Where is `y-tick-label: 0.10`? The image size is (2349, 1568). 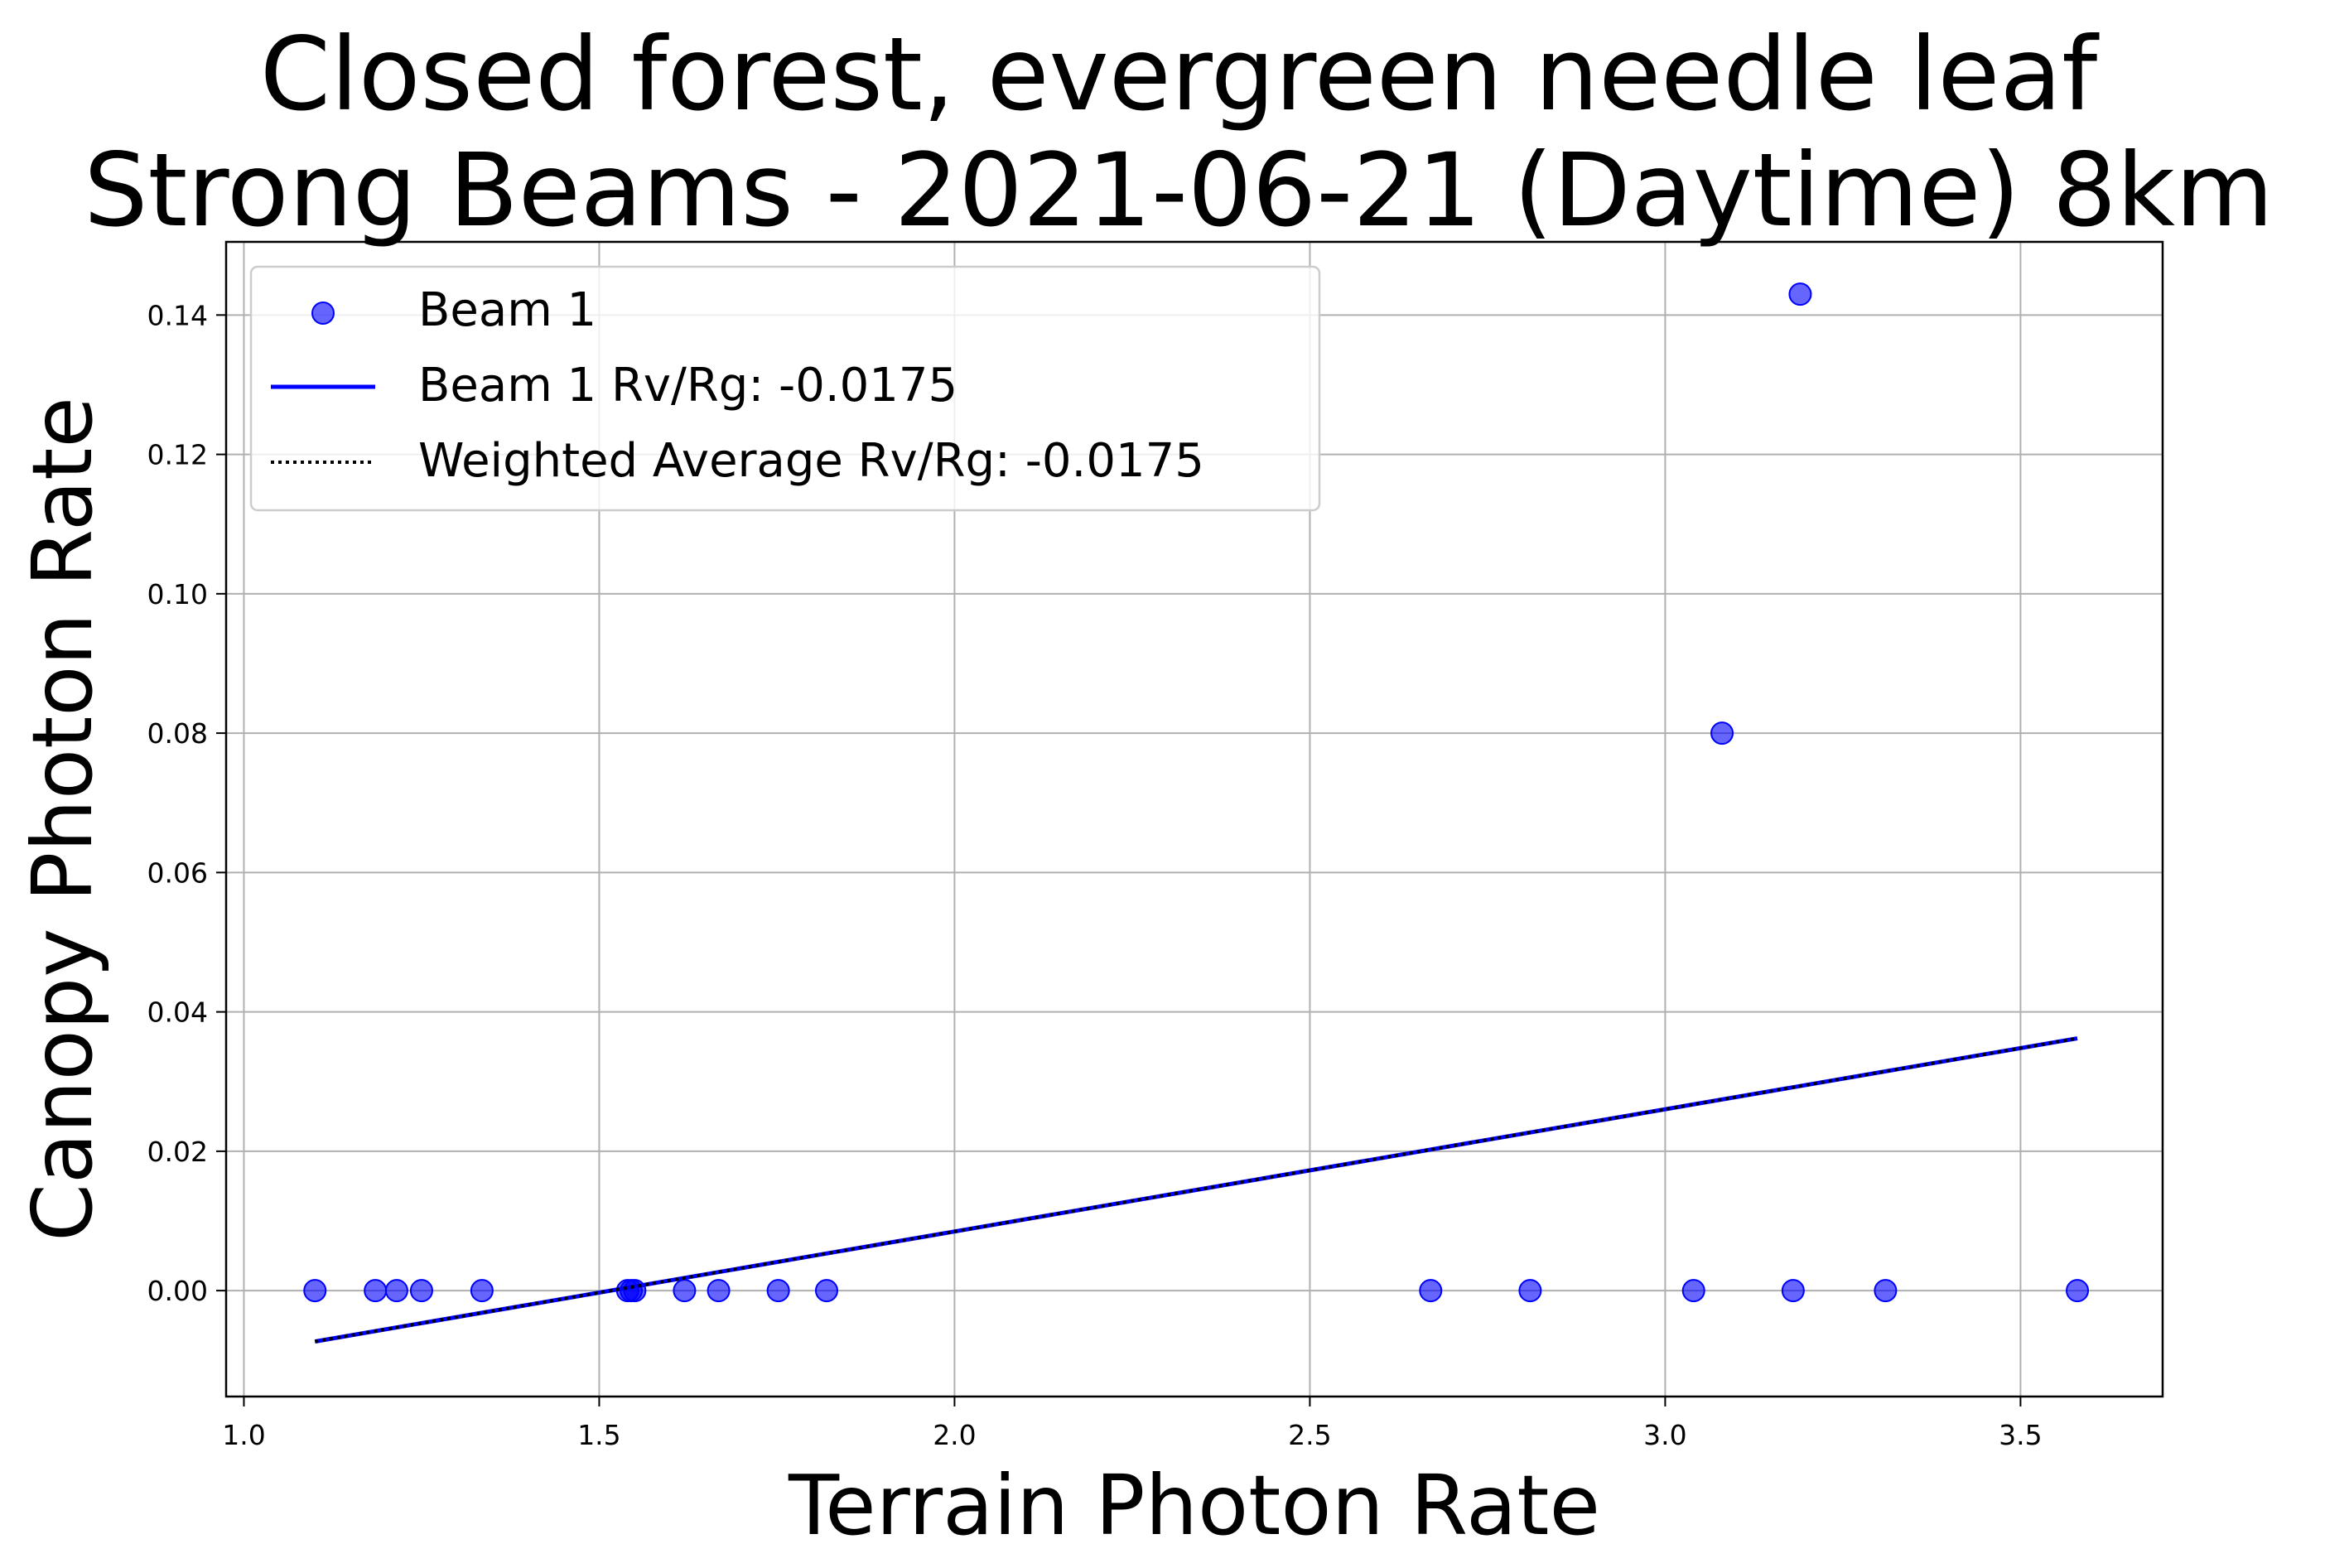
y-tick-label: 0.10 is located at coordinates (177, 594).